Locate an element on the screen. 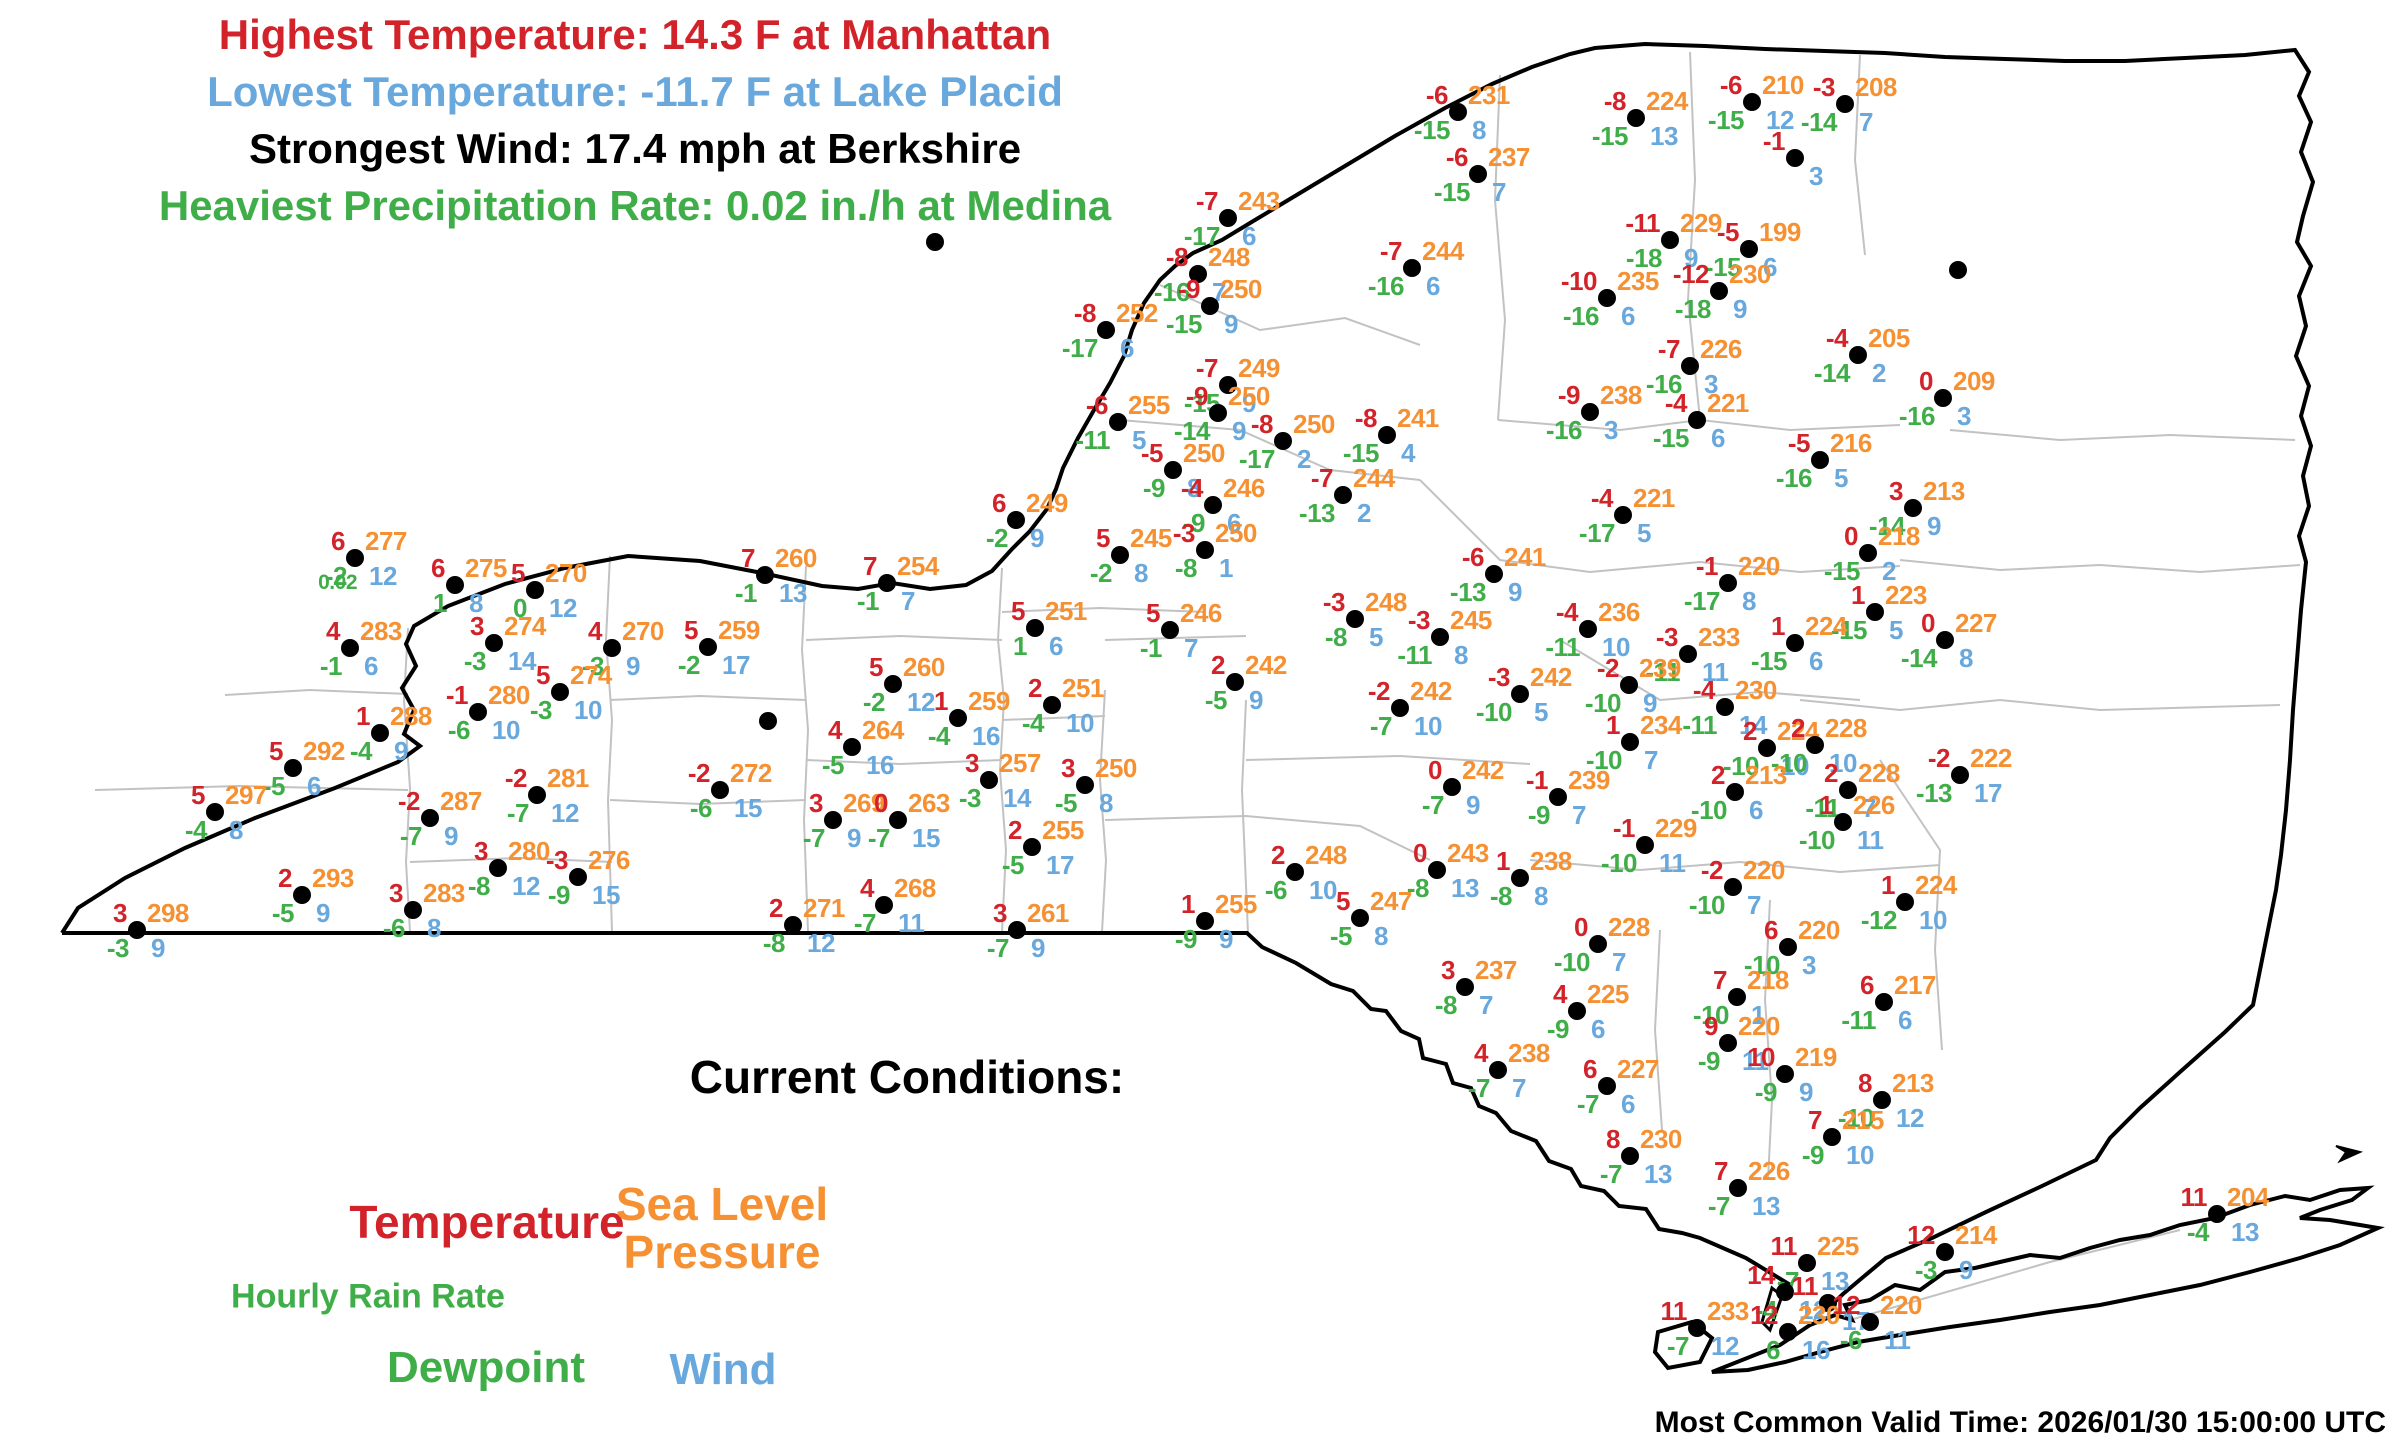  dewpoint-value: -7 is located at coordinates (814, 838).